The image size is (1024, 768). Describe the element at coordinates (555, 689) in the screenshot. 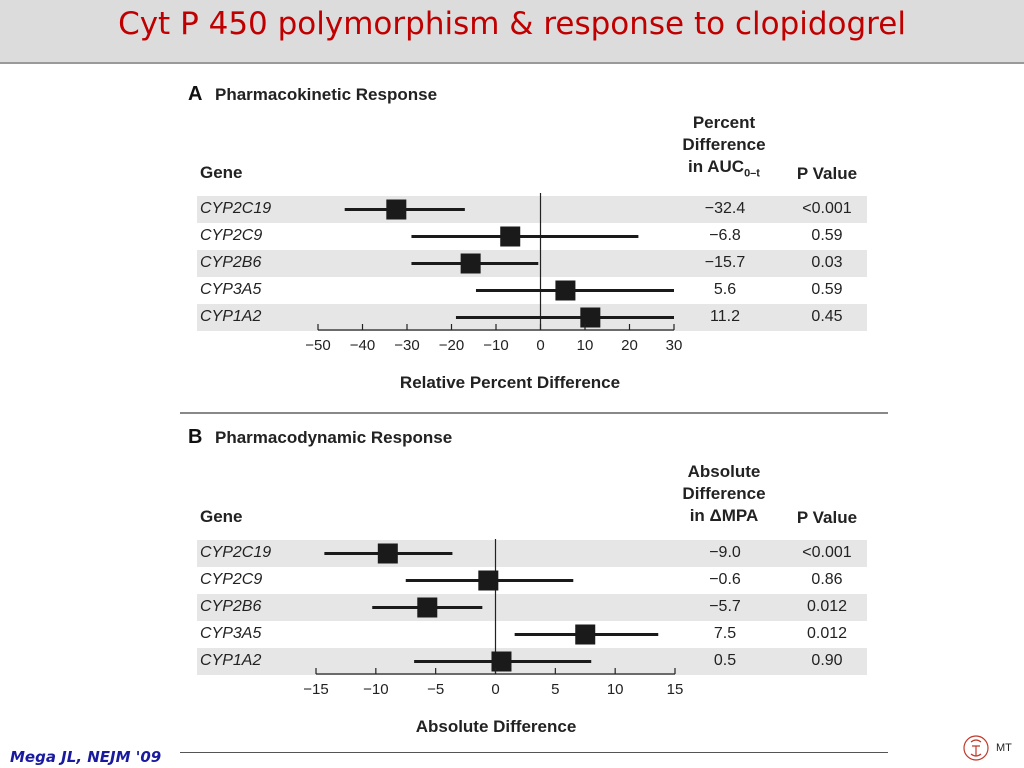

I see `panel-b-x-tick-label: 5` at that location.